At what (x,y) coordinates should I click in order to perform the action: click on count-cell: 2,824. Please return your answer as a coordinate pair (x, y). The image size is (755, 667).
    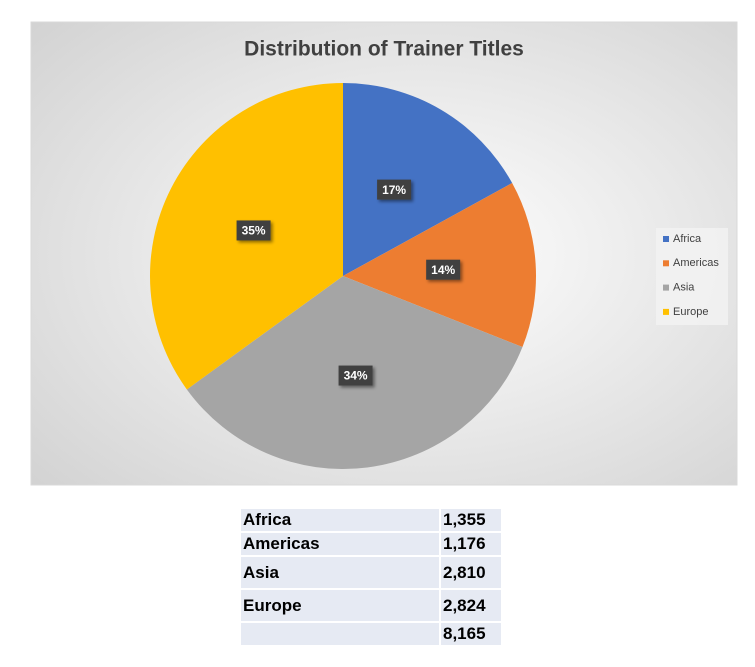
    Looking at the image, I should click on (471, 605).